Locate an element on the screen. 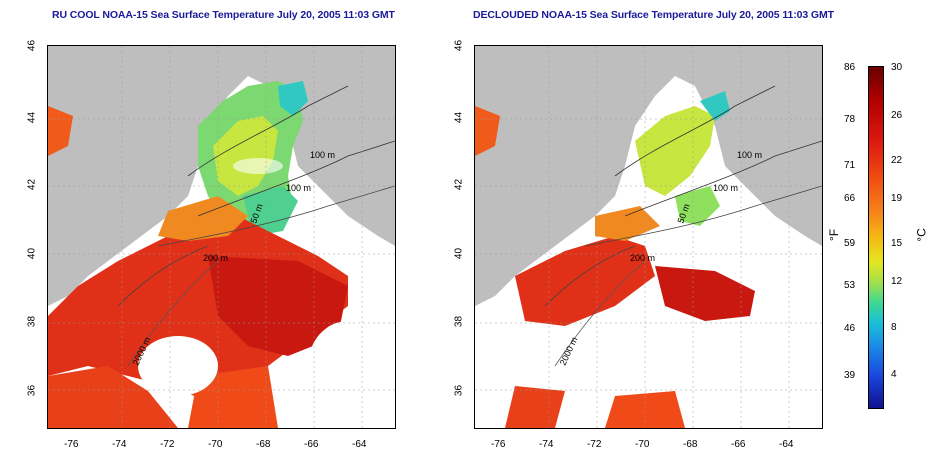 This screenshot has width=950, height=475. fahrenheit-tick: 66 is located at coordinates (850, 198).